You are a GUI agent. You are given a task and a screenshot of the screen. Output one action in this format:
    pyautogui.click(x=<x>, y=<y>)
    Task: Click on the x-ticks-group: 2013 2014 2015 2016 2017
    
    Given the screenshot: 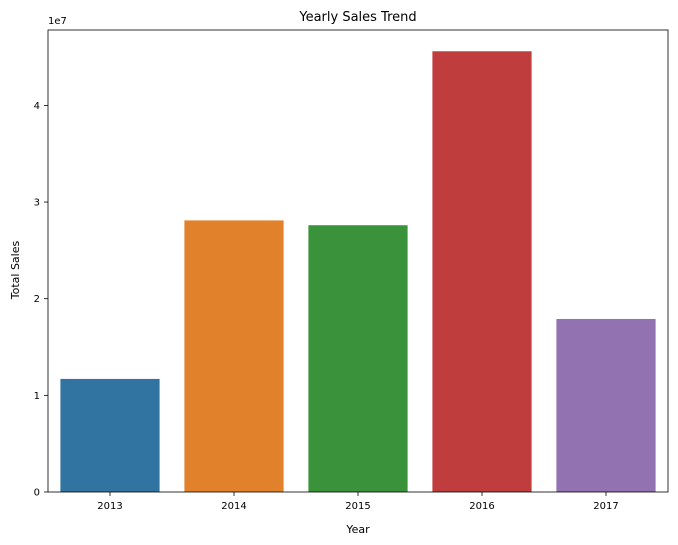 What is the action you would take?
    pyautogui.click(x=358, y=502)
    